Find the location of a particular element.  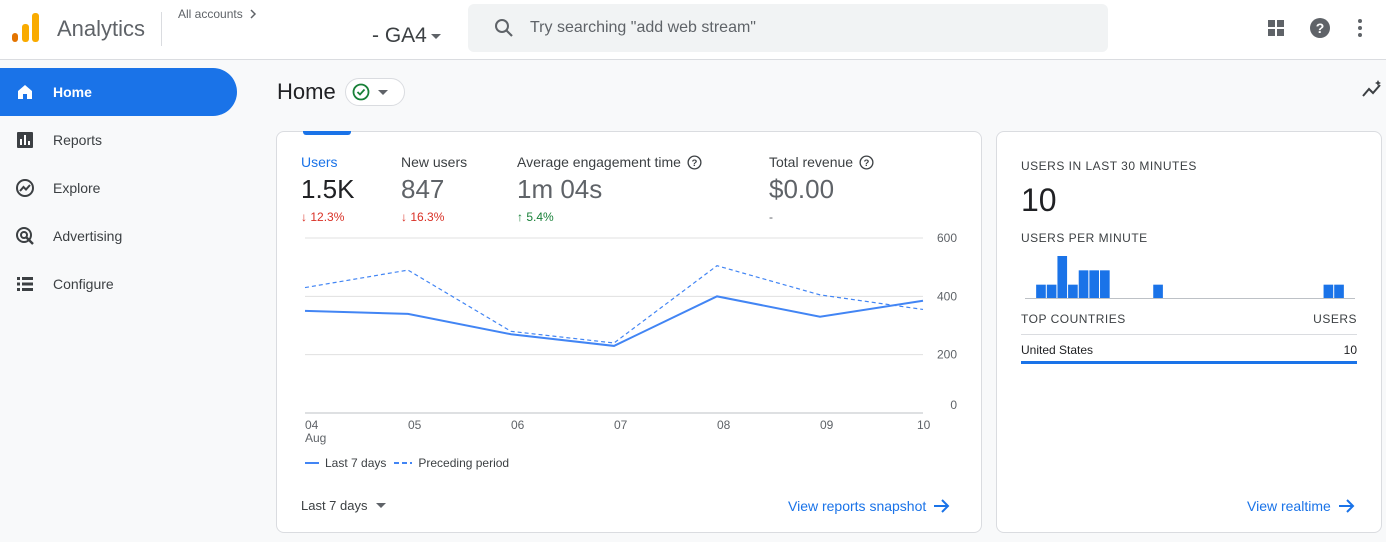

page-title: Home is located at coordinates (306, 91).